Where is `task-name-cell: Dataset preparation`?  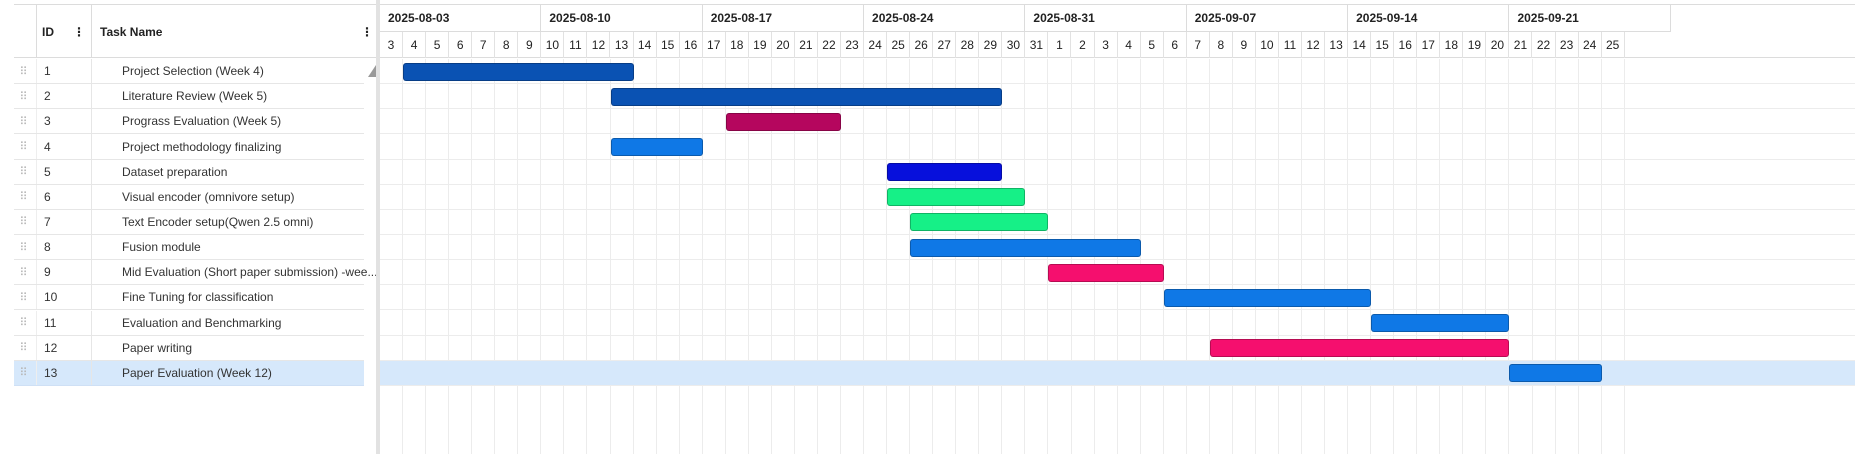
task-name-cell: Dataset preparation is located at coordinates (175, 171).